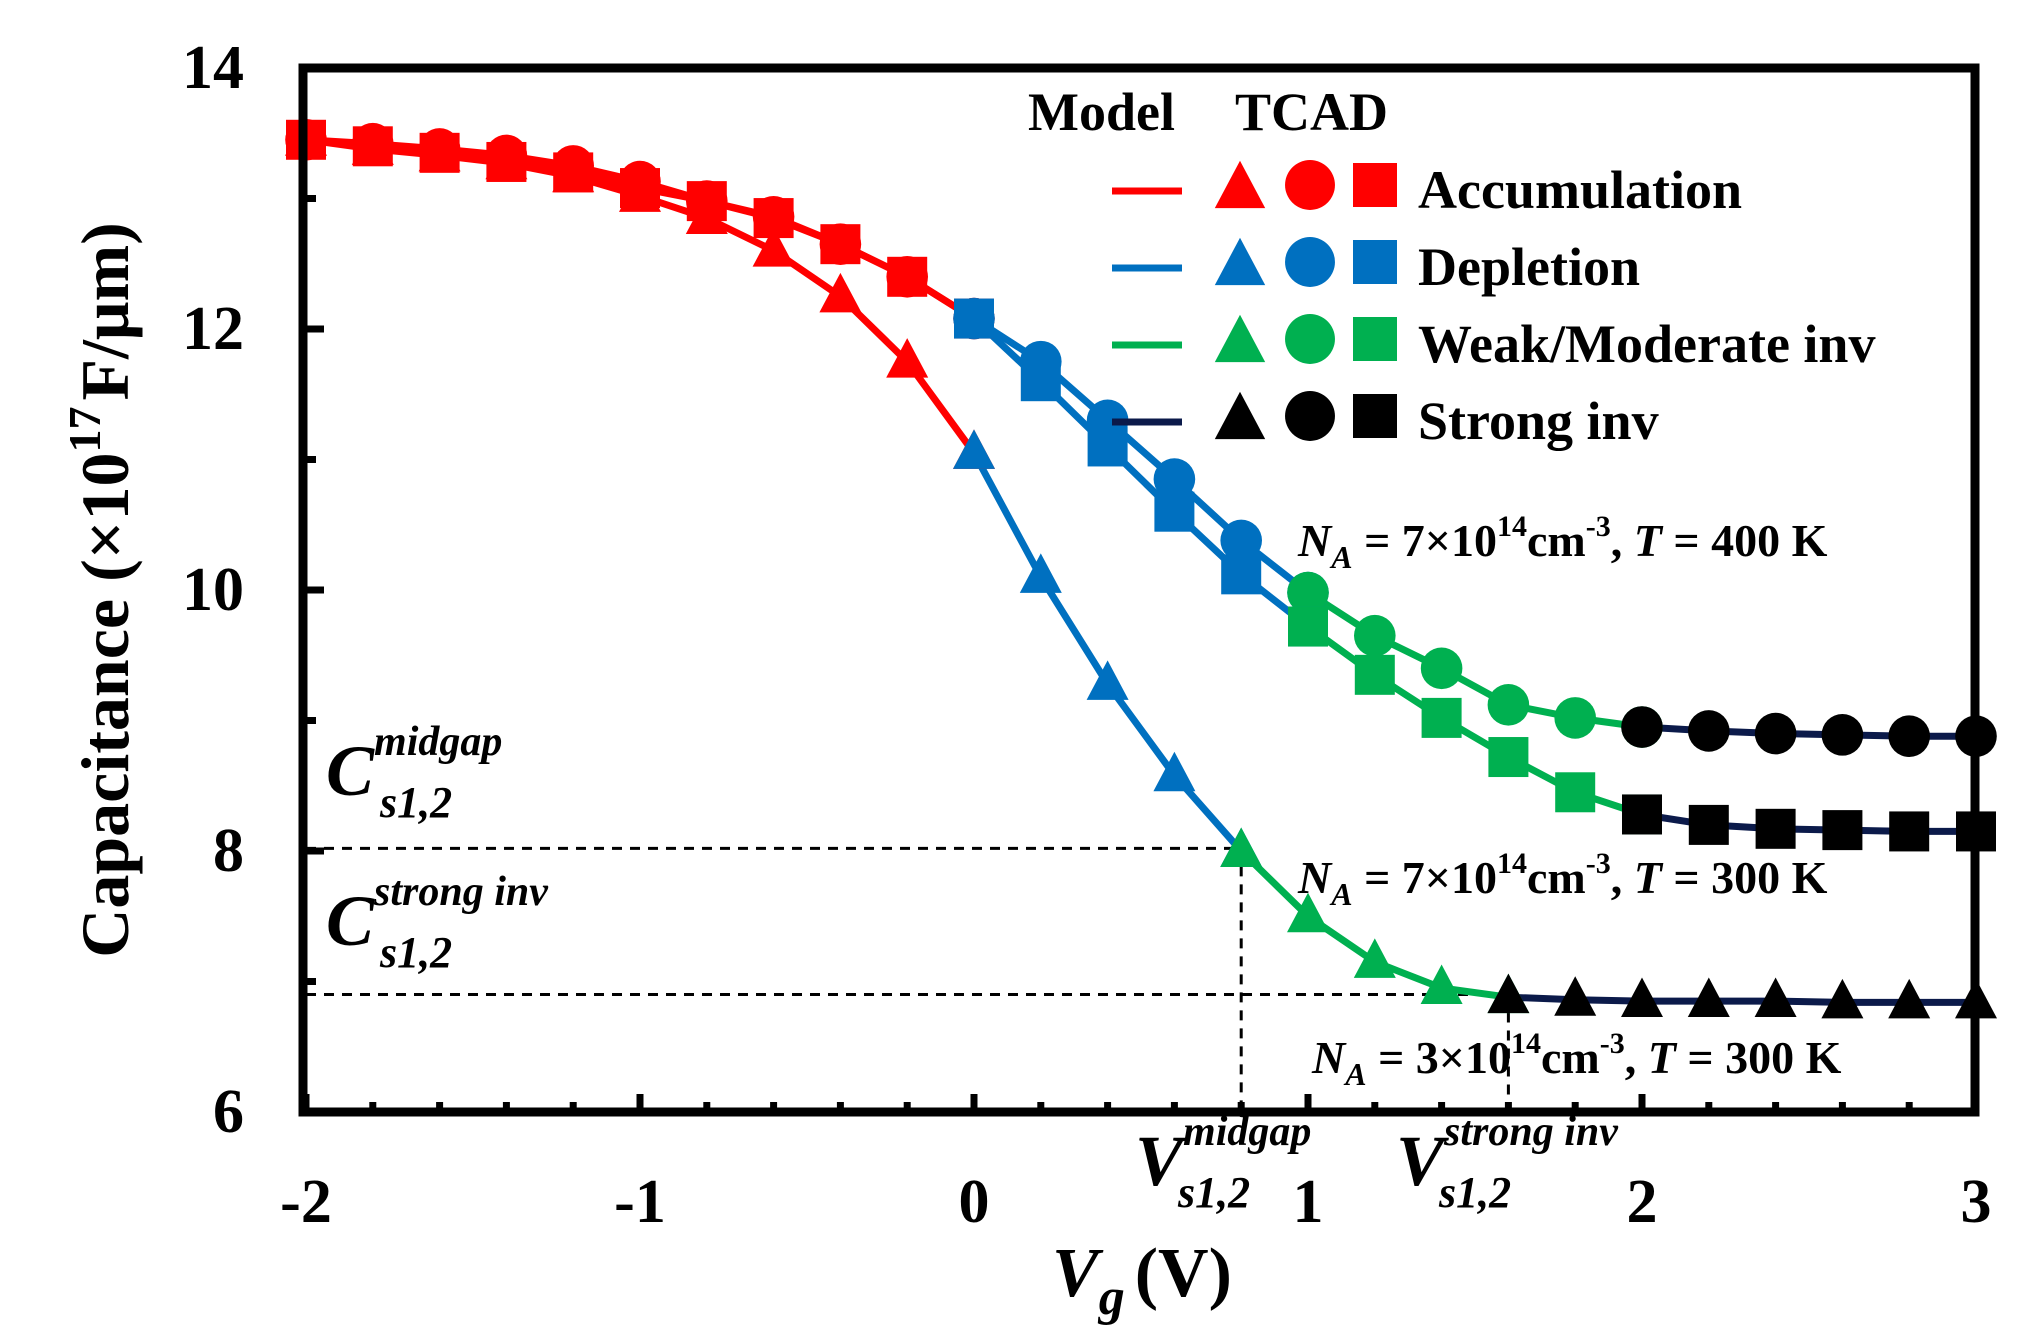 Image resolution: width=2028 pixels, height=1341 pixels. Describe the element at coordinates (105, 705) in the screenshot. I see `y-axis-label-main: Capacitance (×10` at that location.